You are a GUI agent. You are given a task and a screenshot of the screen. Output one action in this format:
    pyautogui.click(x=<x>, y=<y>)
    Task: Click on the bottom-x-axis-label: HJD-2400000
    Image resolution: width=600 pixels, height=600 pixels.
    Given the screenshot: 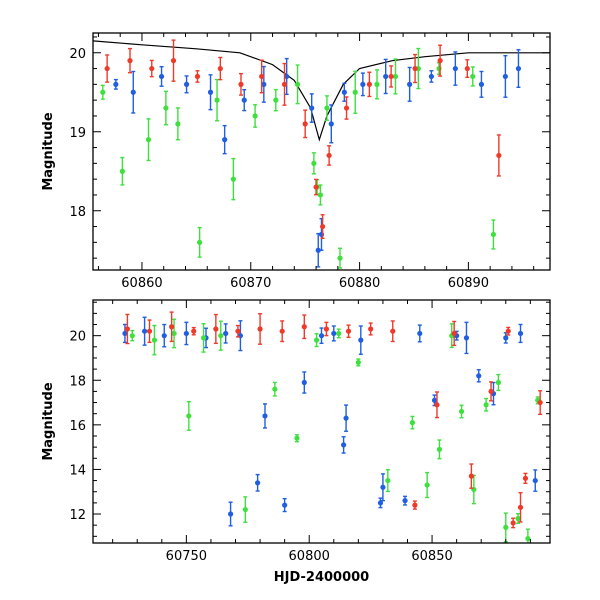 What is the action you would take?
    pyautogui.click(x=321, y=577)
    